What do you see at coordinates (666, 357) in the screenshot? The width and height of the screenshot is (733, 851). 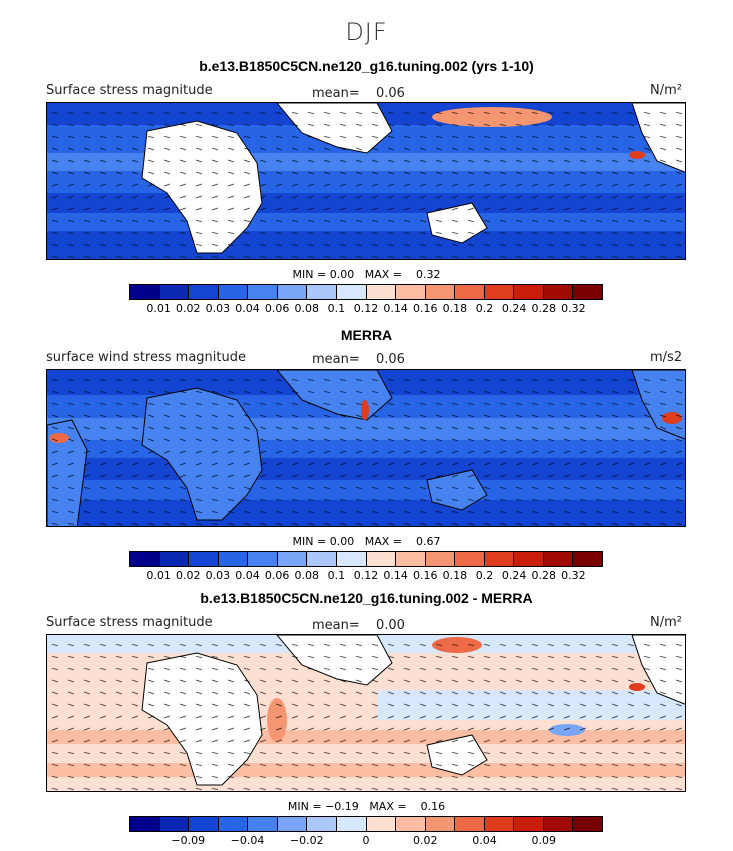 I see `panel-2-unit: m/s2` at bounding box center [666, 357].